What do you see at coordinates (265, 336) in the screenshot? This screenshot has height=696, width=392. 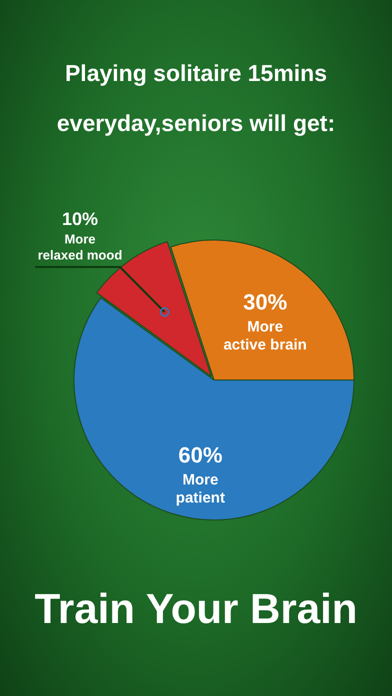 I see `slice-label: More active brain` at bounding box center [265, 336].